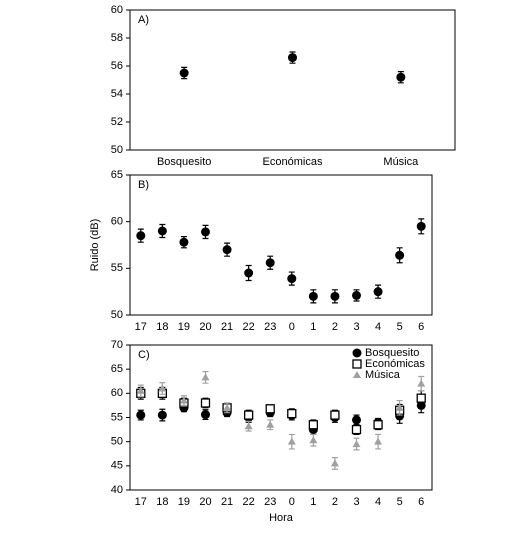  What do you see at coordinates (117, 38) in the screenshot?
I see `y-tick-label: 58` at bounding box center [117, 38].